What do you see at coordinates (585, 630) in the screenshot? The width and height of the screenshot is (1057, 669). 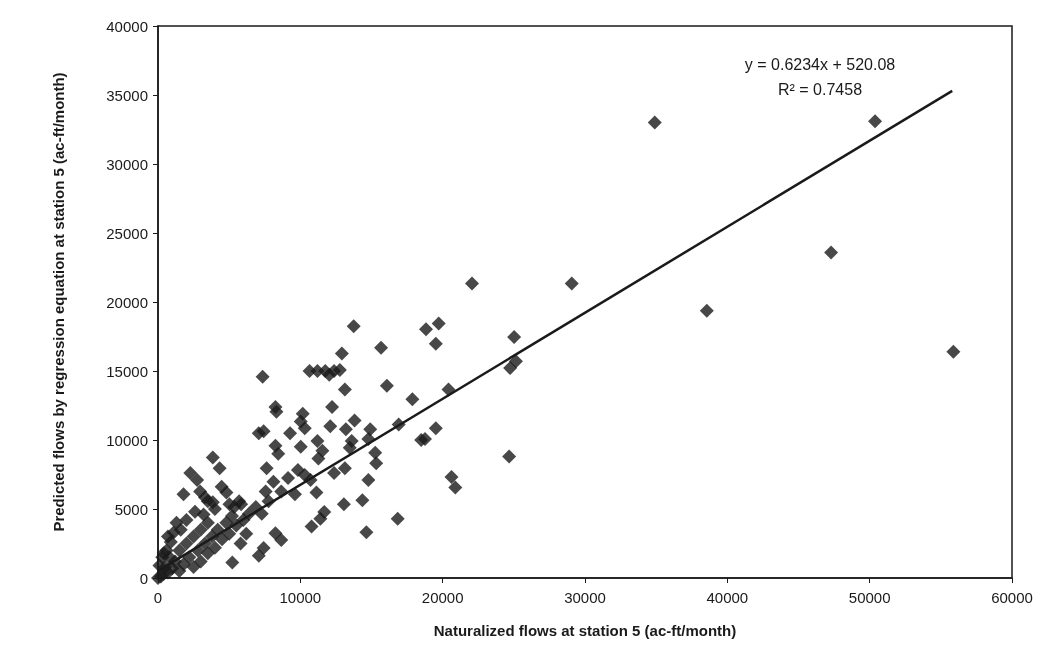 I see `x-axis-title: Naturalized flows at station 5 (ac-ft/month)` at bounding box center [585, 630].